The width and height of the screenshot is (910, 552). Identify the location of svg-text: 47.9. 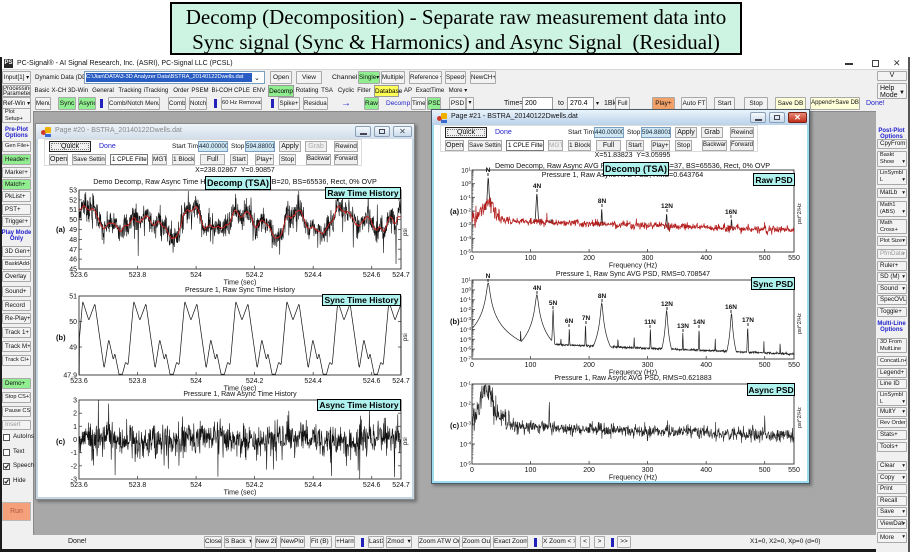
(70, 376).